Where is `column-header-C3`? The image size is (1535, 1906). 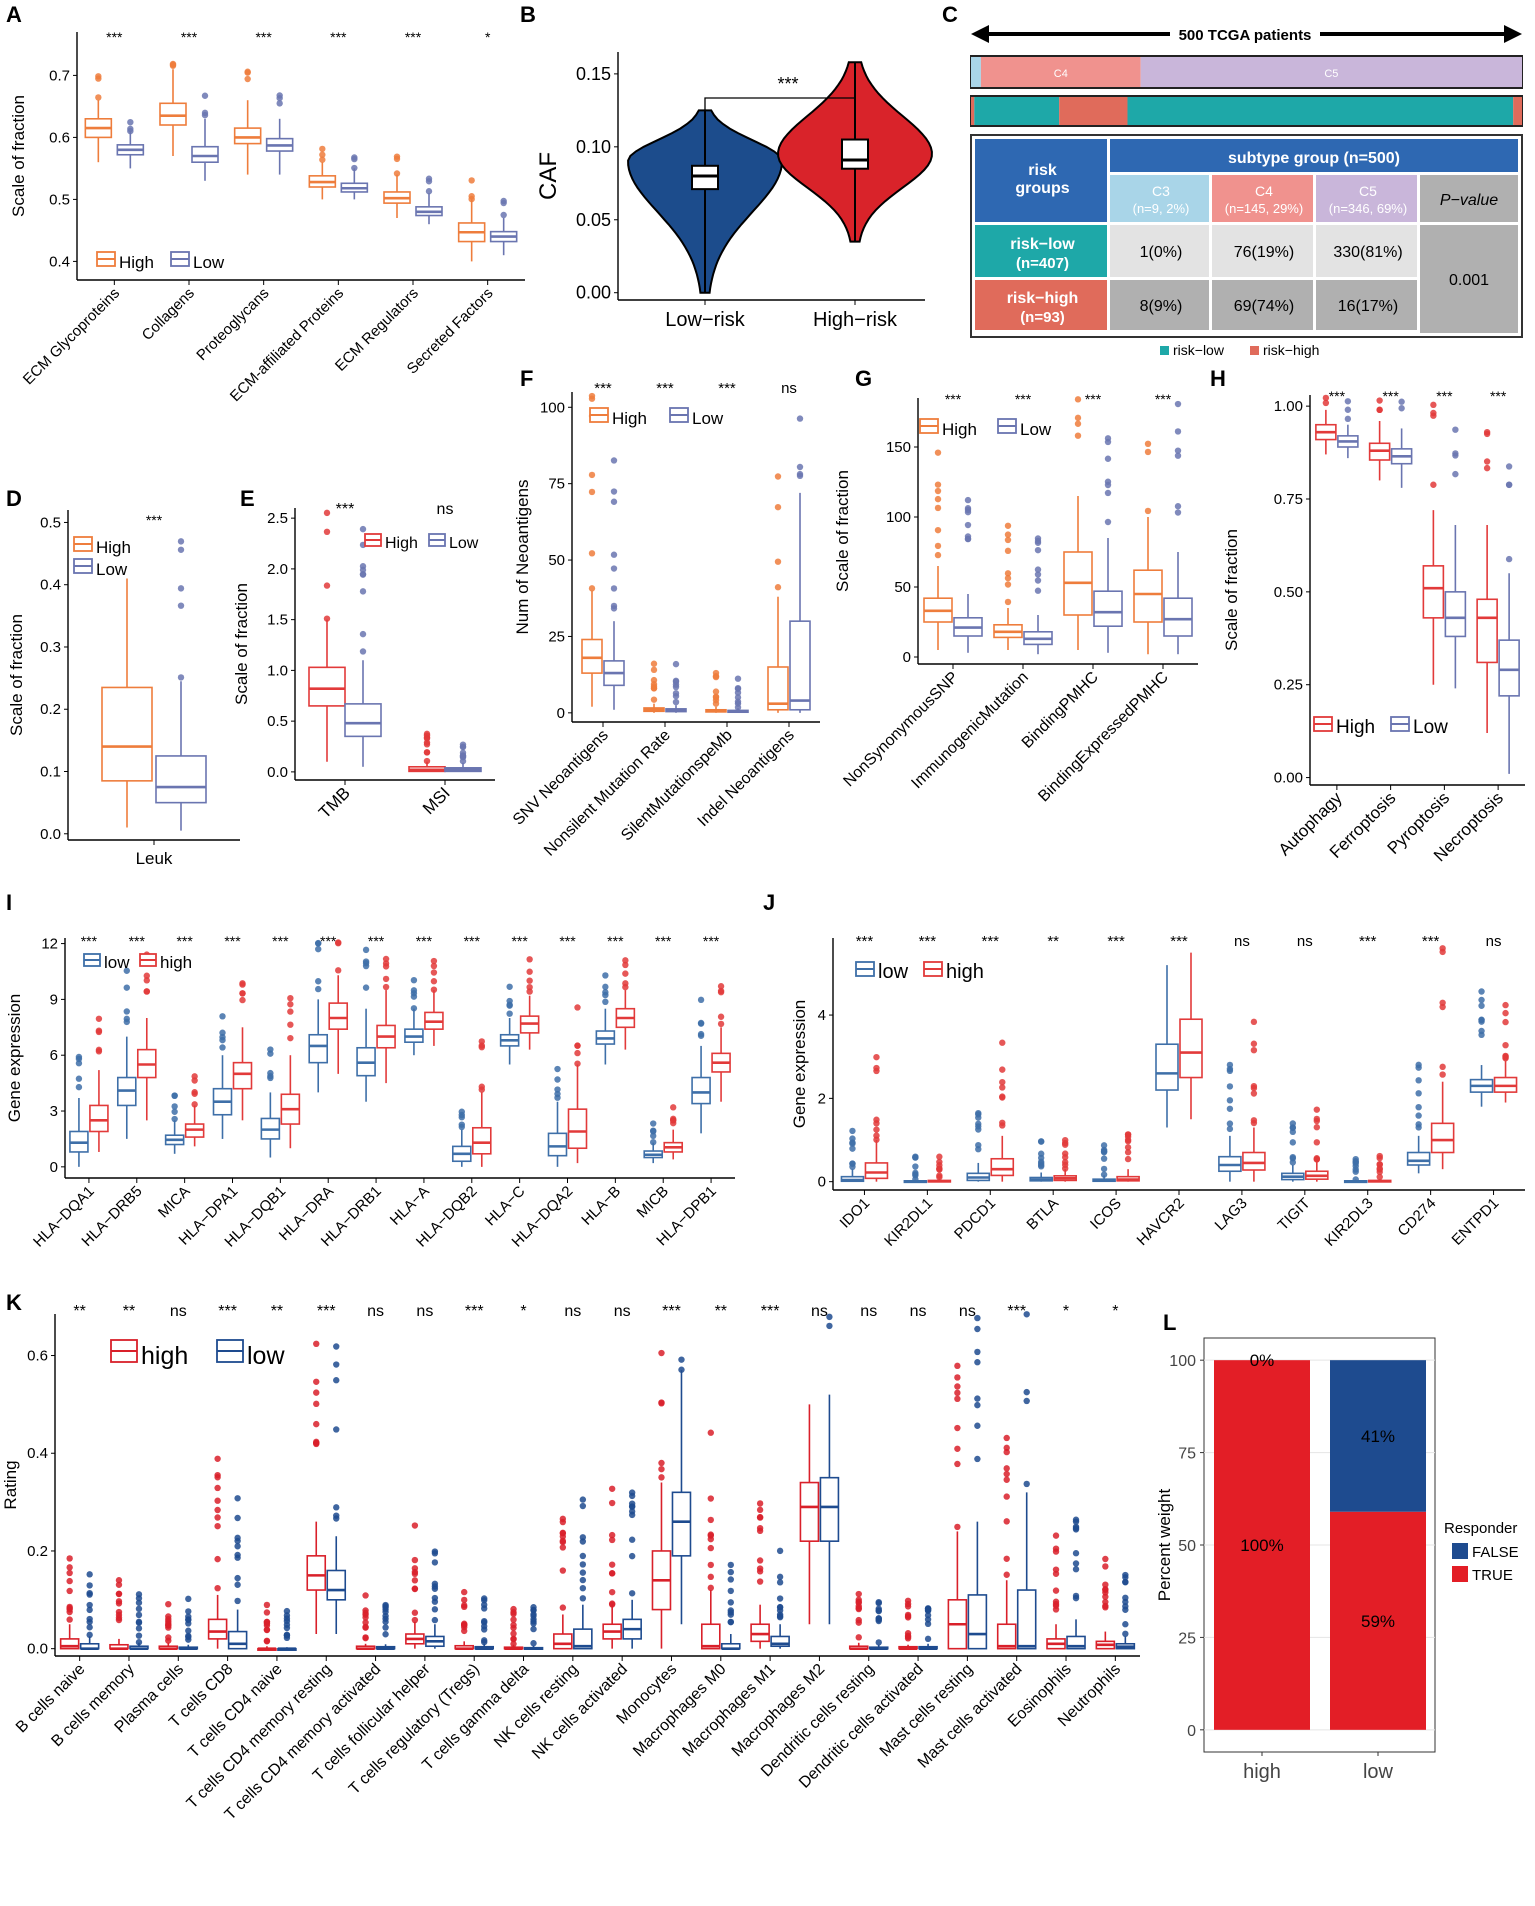 column-header-C3 is located at coordinates (1159, 198).